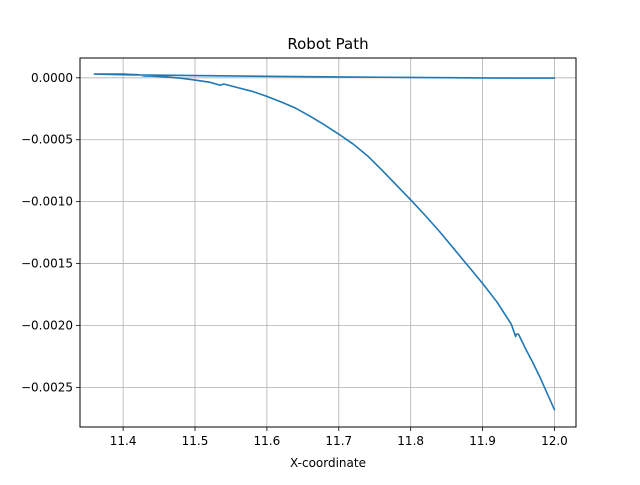  Describe the element at coordinates (195, 441) in the screenshot. I see `x-tick-label: 11.5` at that location.